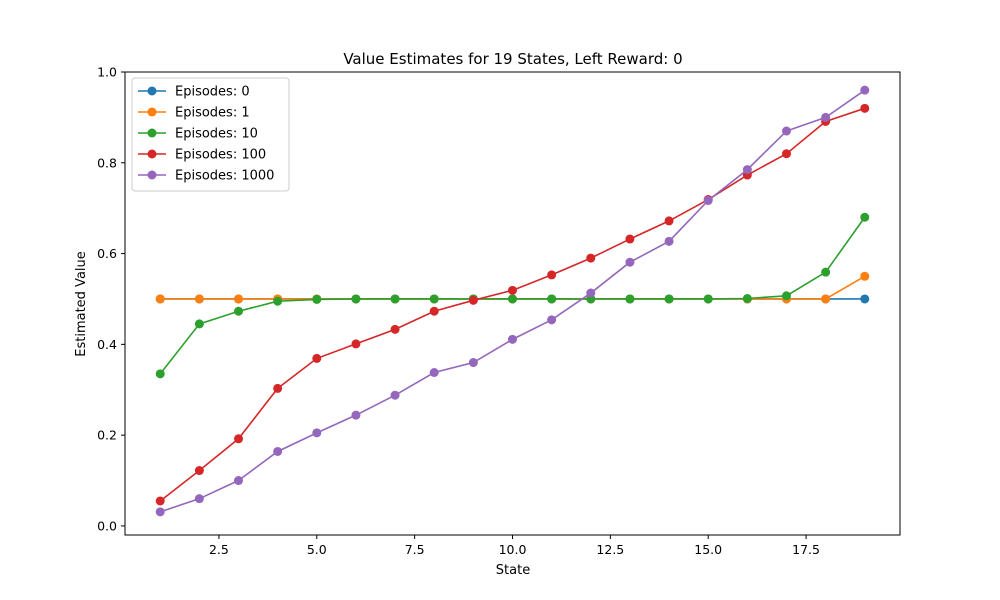 The height and width of the screenshot is (600, 1000). I want to click on legend-label: Episodes: 1, so click(212, 113).